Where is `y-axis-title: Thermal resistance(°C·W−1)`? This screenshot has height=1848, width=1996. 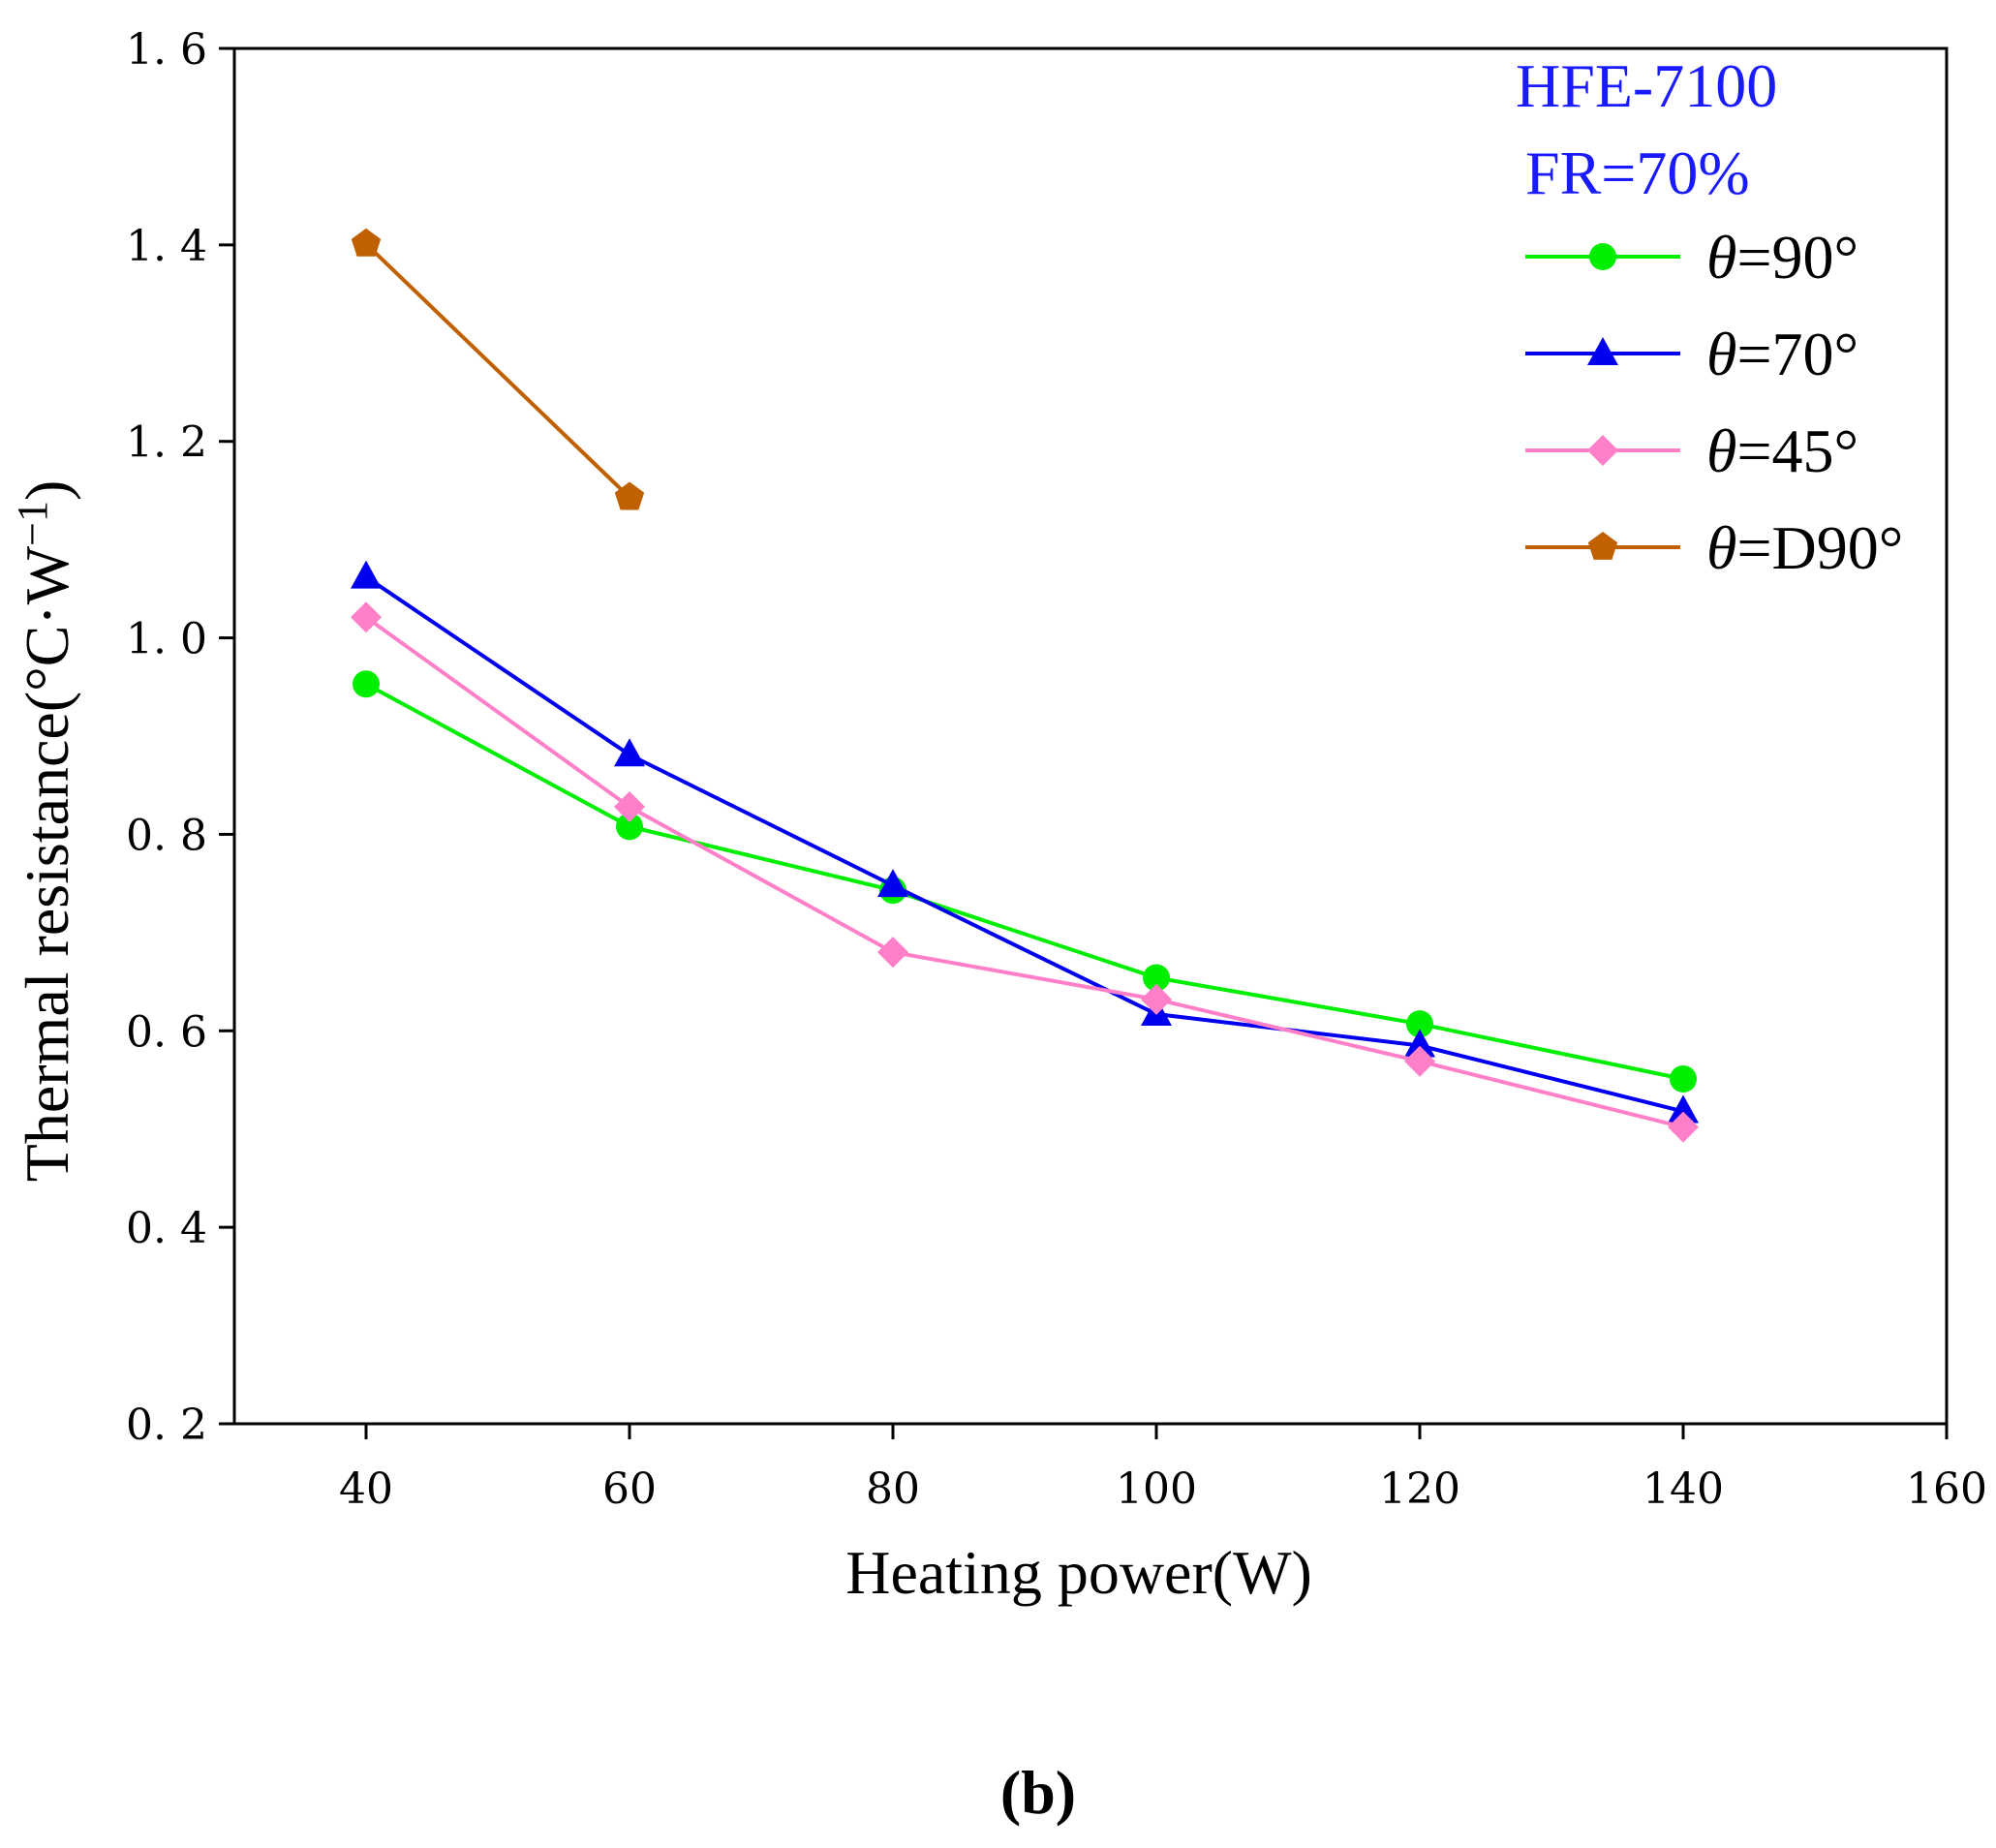
y-axis-title: Thermal resistance(°C·W−1) is located at coordinates (45, 832).